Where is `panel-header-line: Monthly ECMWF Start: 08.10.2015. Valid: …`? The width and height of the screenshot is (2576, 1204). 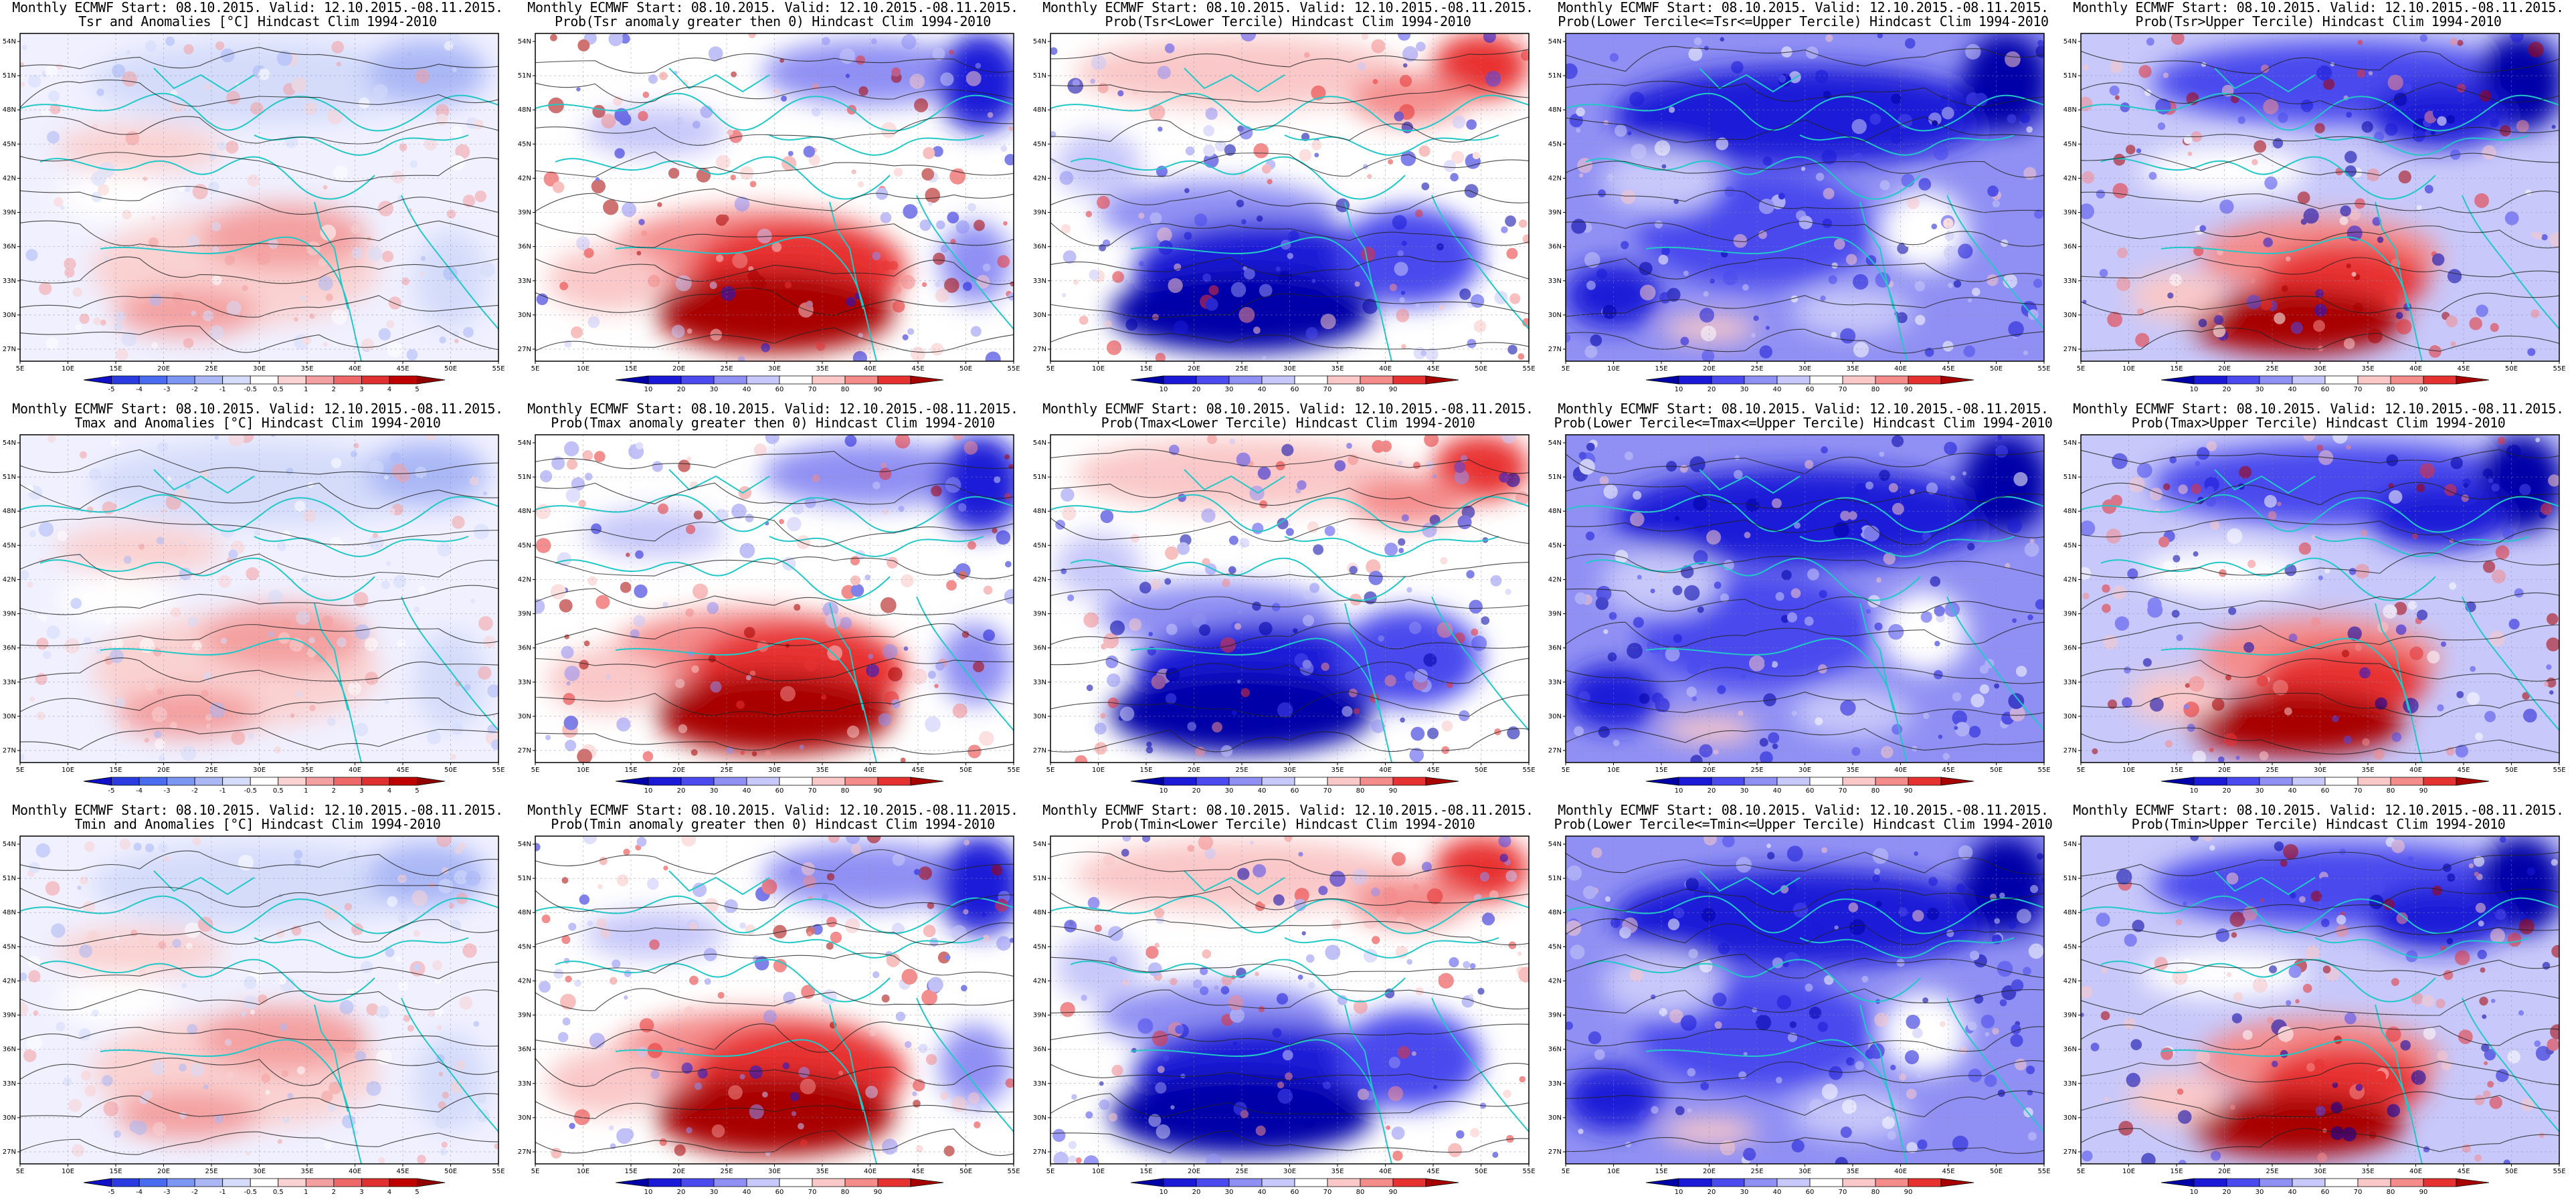
panel-header-line: Monthly ECMWF Start: 08.10.2015. Valid: … is located at coordinates (1803, 810).